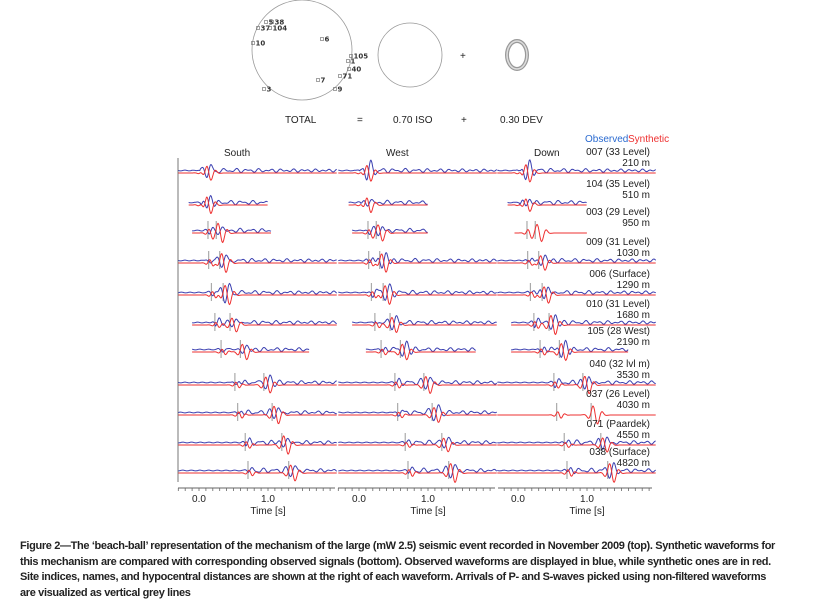 The image size is (835, 609). What do you see at coordinates (618, 424) in the screenshot?
I see `station-name-label: 071 (Paardek)` at bounding box center [618, 424].